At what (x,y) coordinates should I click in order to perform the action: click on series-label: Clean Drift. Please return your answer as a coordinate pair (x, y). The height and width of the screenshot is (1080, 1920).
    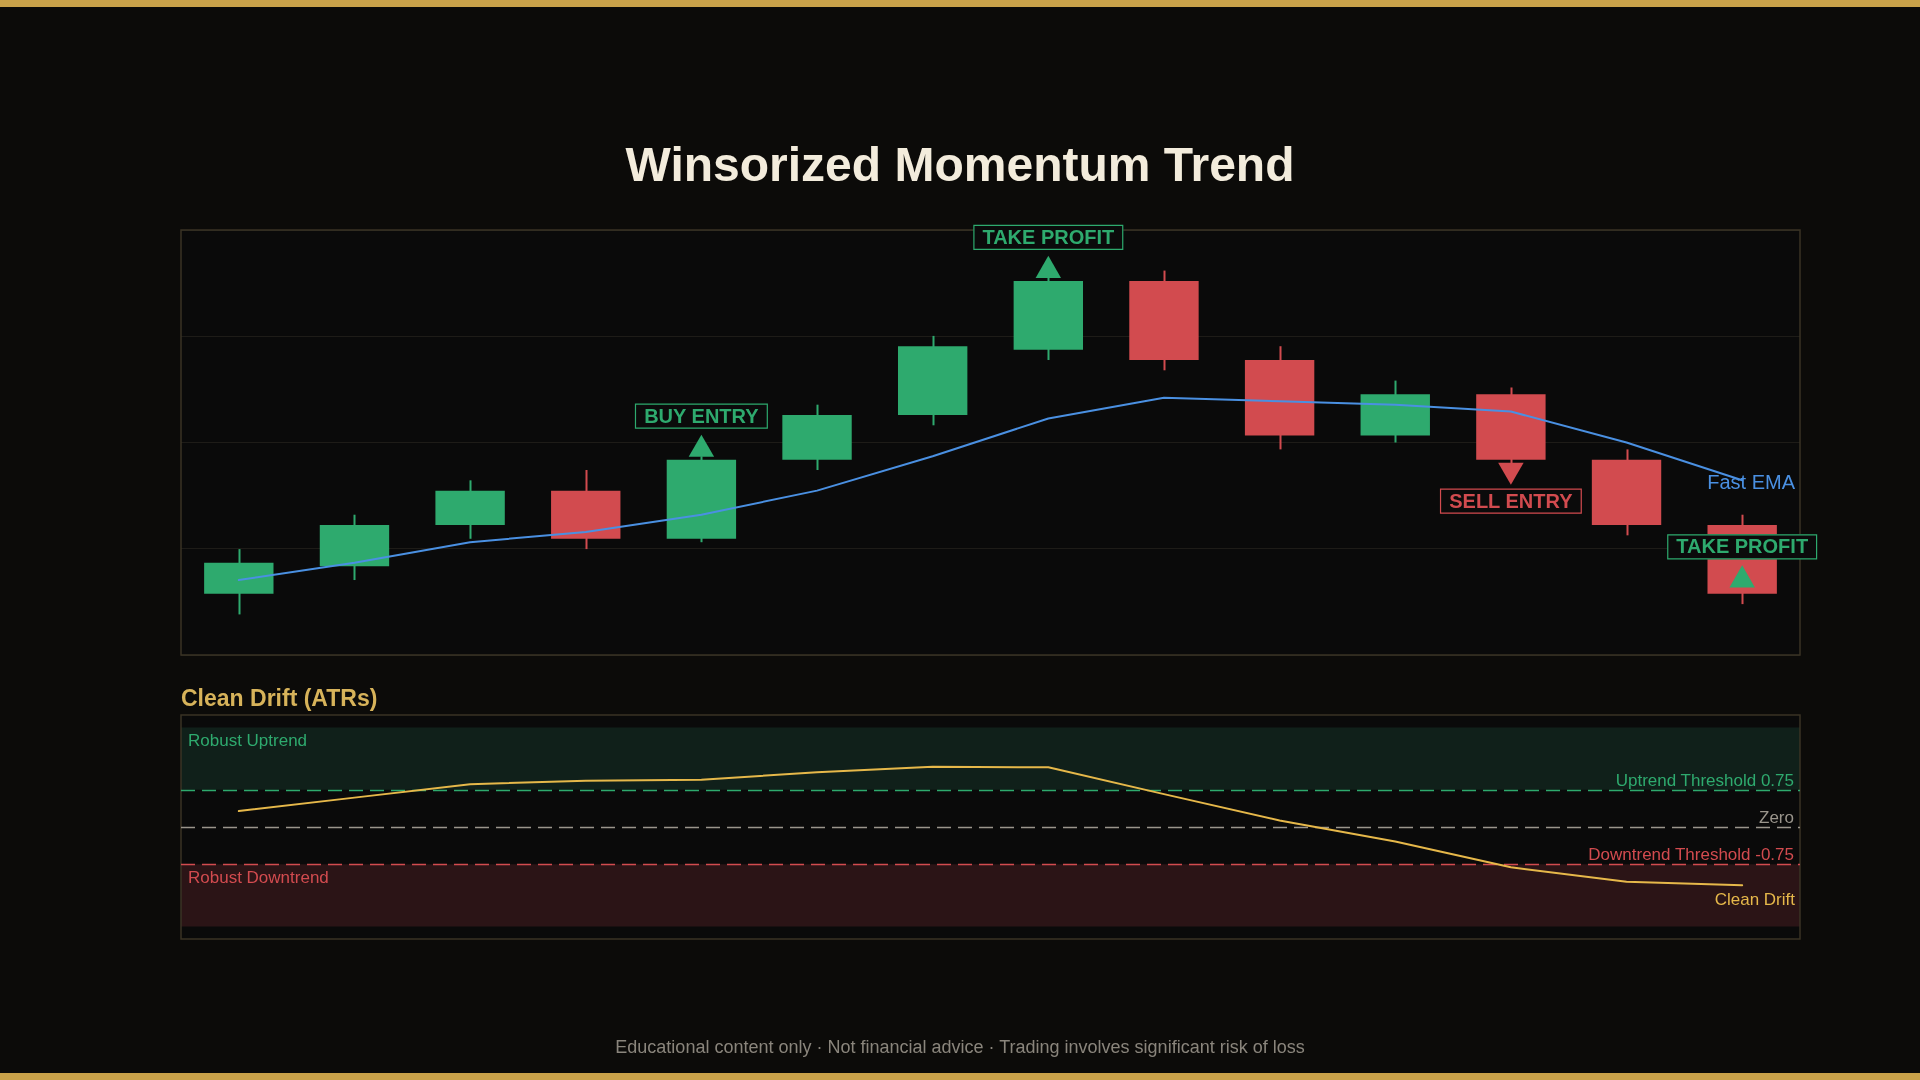
    Looking at the image, I should click on (1755, 899).